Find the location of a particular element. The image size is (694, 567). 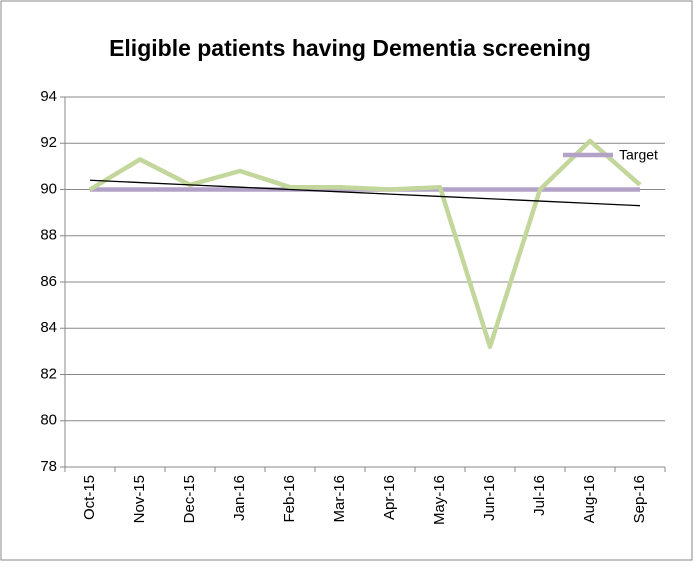

y-tick-label: 94 is located at coordinates (48, 96).